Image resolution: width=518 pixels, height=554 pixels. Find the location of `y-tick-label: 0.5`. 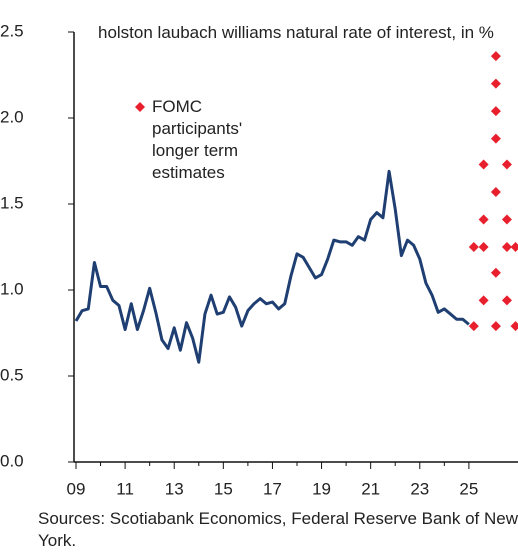

y-tick-label: 0.5 is located at coordinates (12, 374).